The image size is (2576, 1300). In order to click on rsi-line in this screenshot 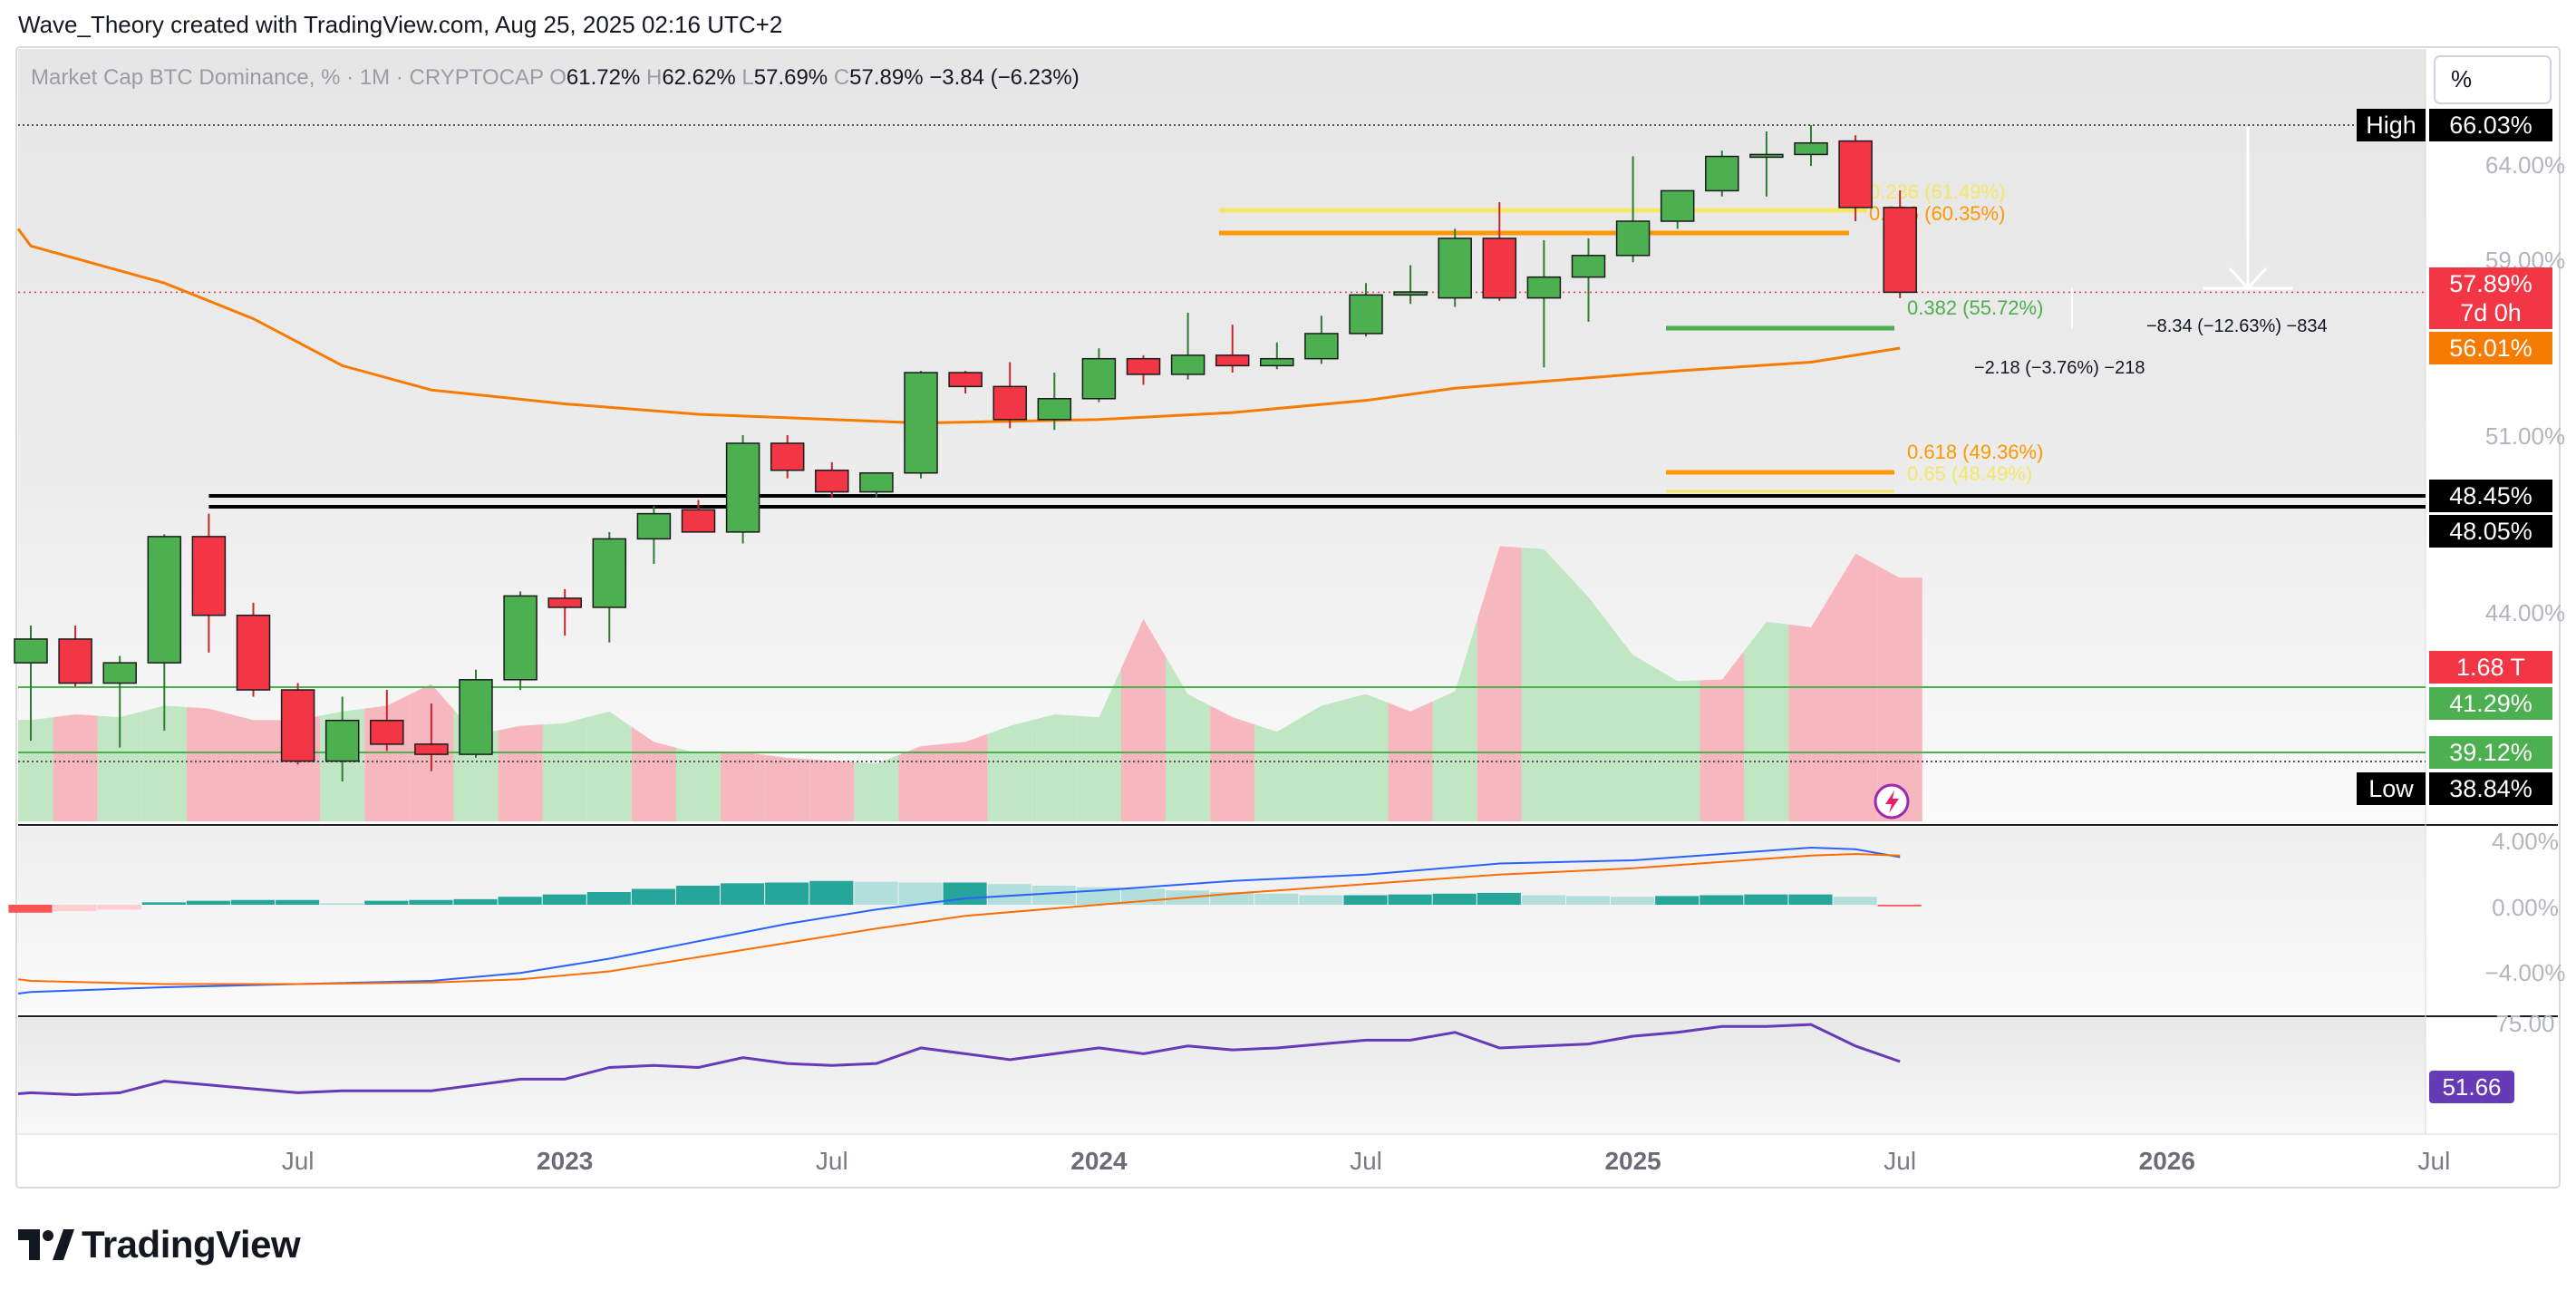, I will do `click(959, 1060)`.